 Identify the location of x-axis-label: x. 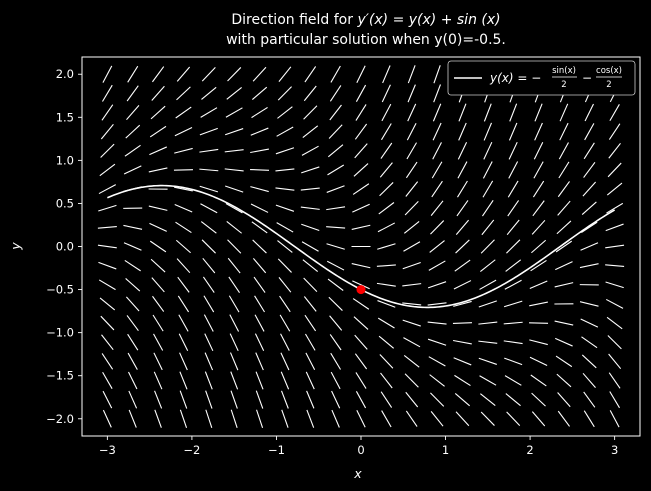
(357, 473).